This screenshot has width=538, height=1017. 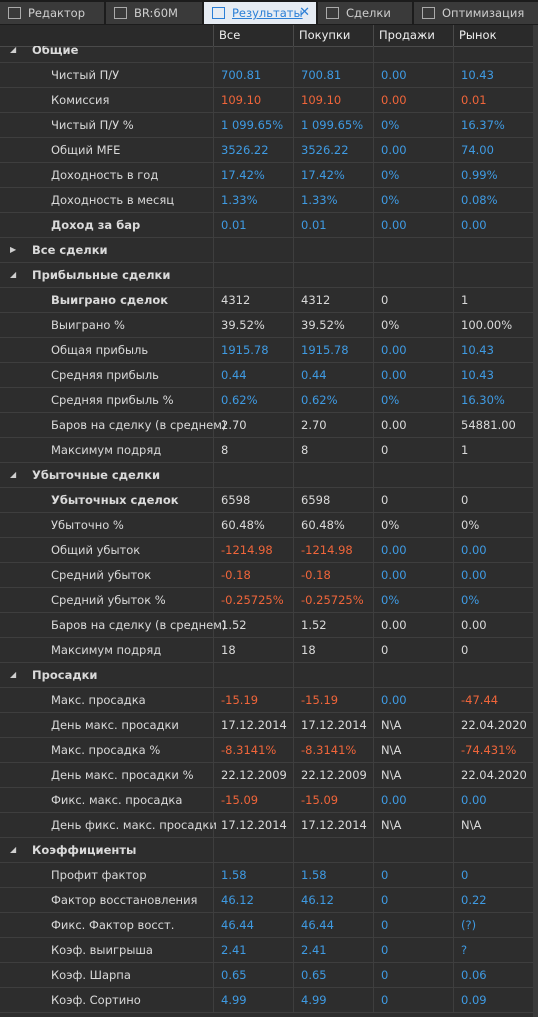 I want to click on tab: BR:60M, so click(x=154, y=13).